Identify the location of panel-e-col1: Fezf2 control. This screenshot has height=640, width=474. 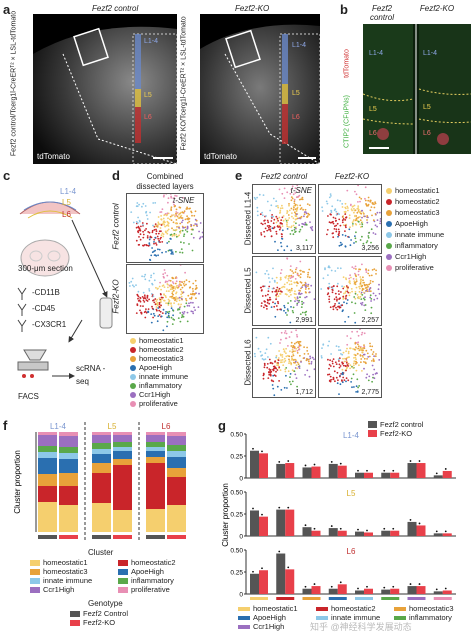
(284, 176).